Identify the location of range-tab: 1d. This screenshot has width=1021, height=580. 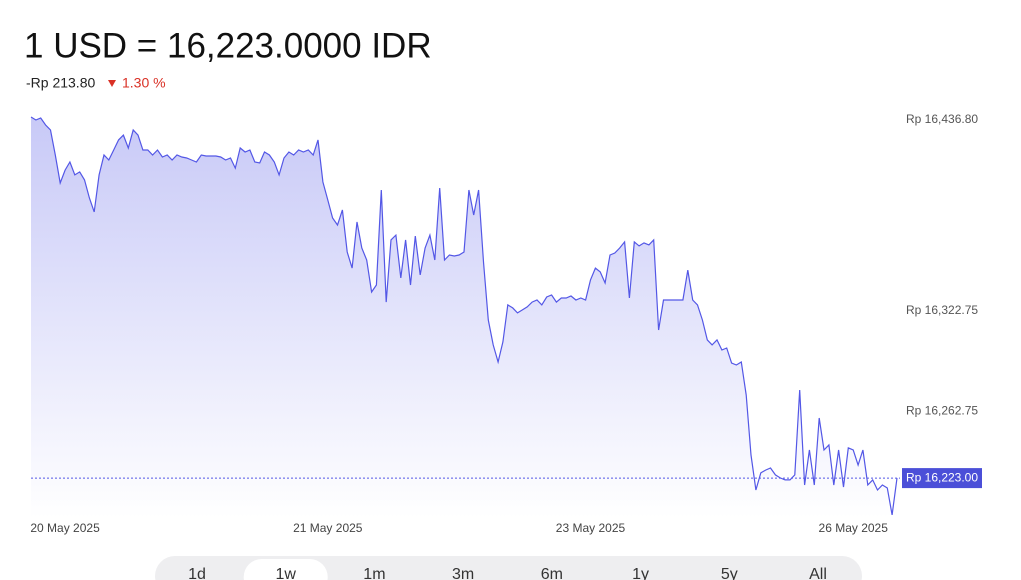
(197, 573).